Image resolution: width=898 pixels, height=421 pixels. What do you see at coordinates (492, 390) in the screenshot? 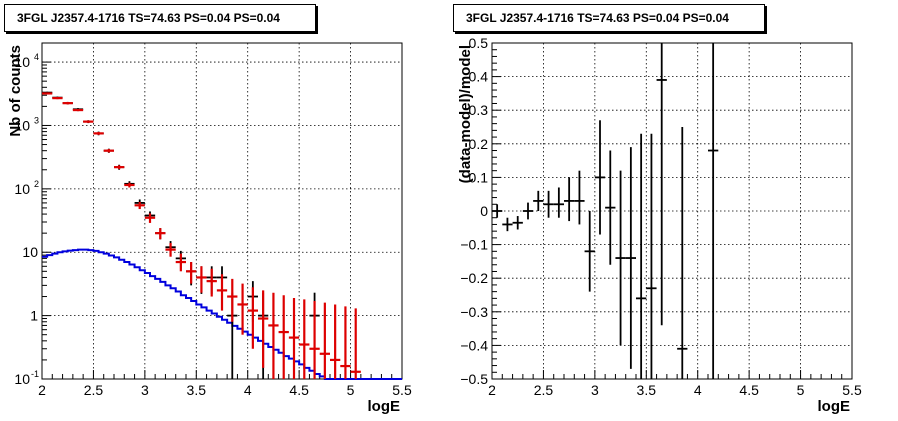
I see `right-x-tick-label: 2` at bounding box center [492, 390].